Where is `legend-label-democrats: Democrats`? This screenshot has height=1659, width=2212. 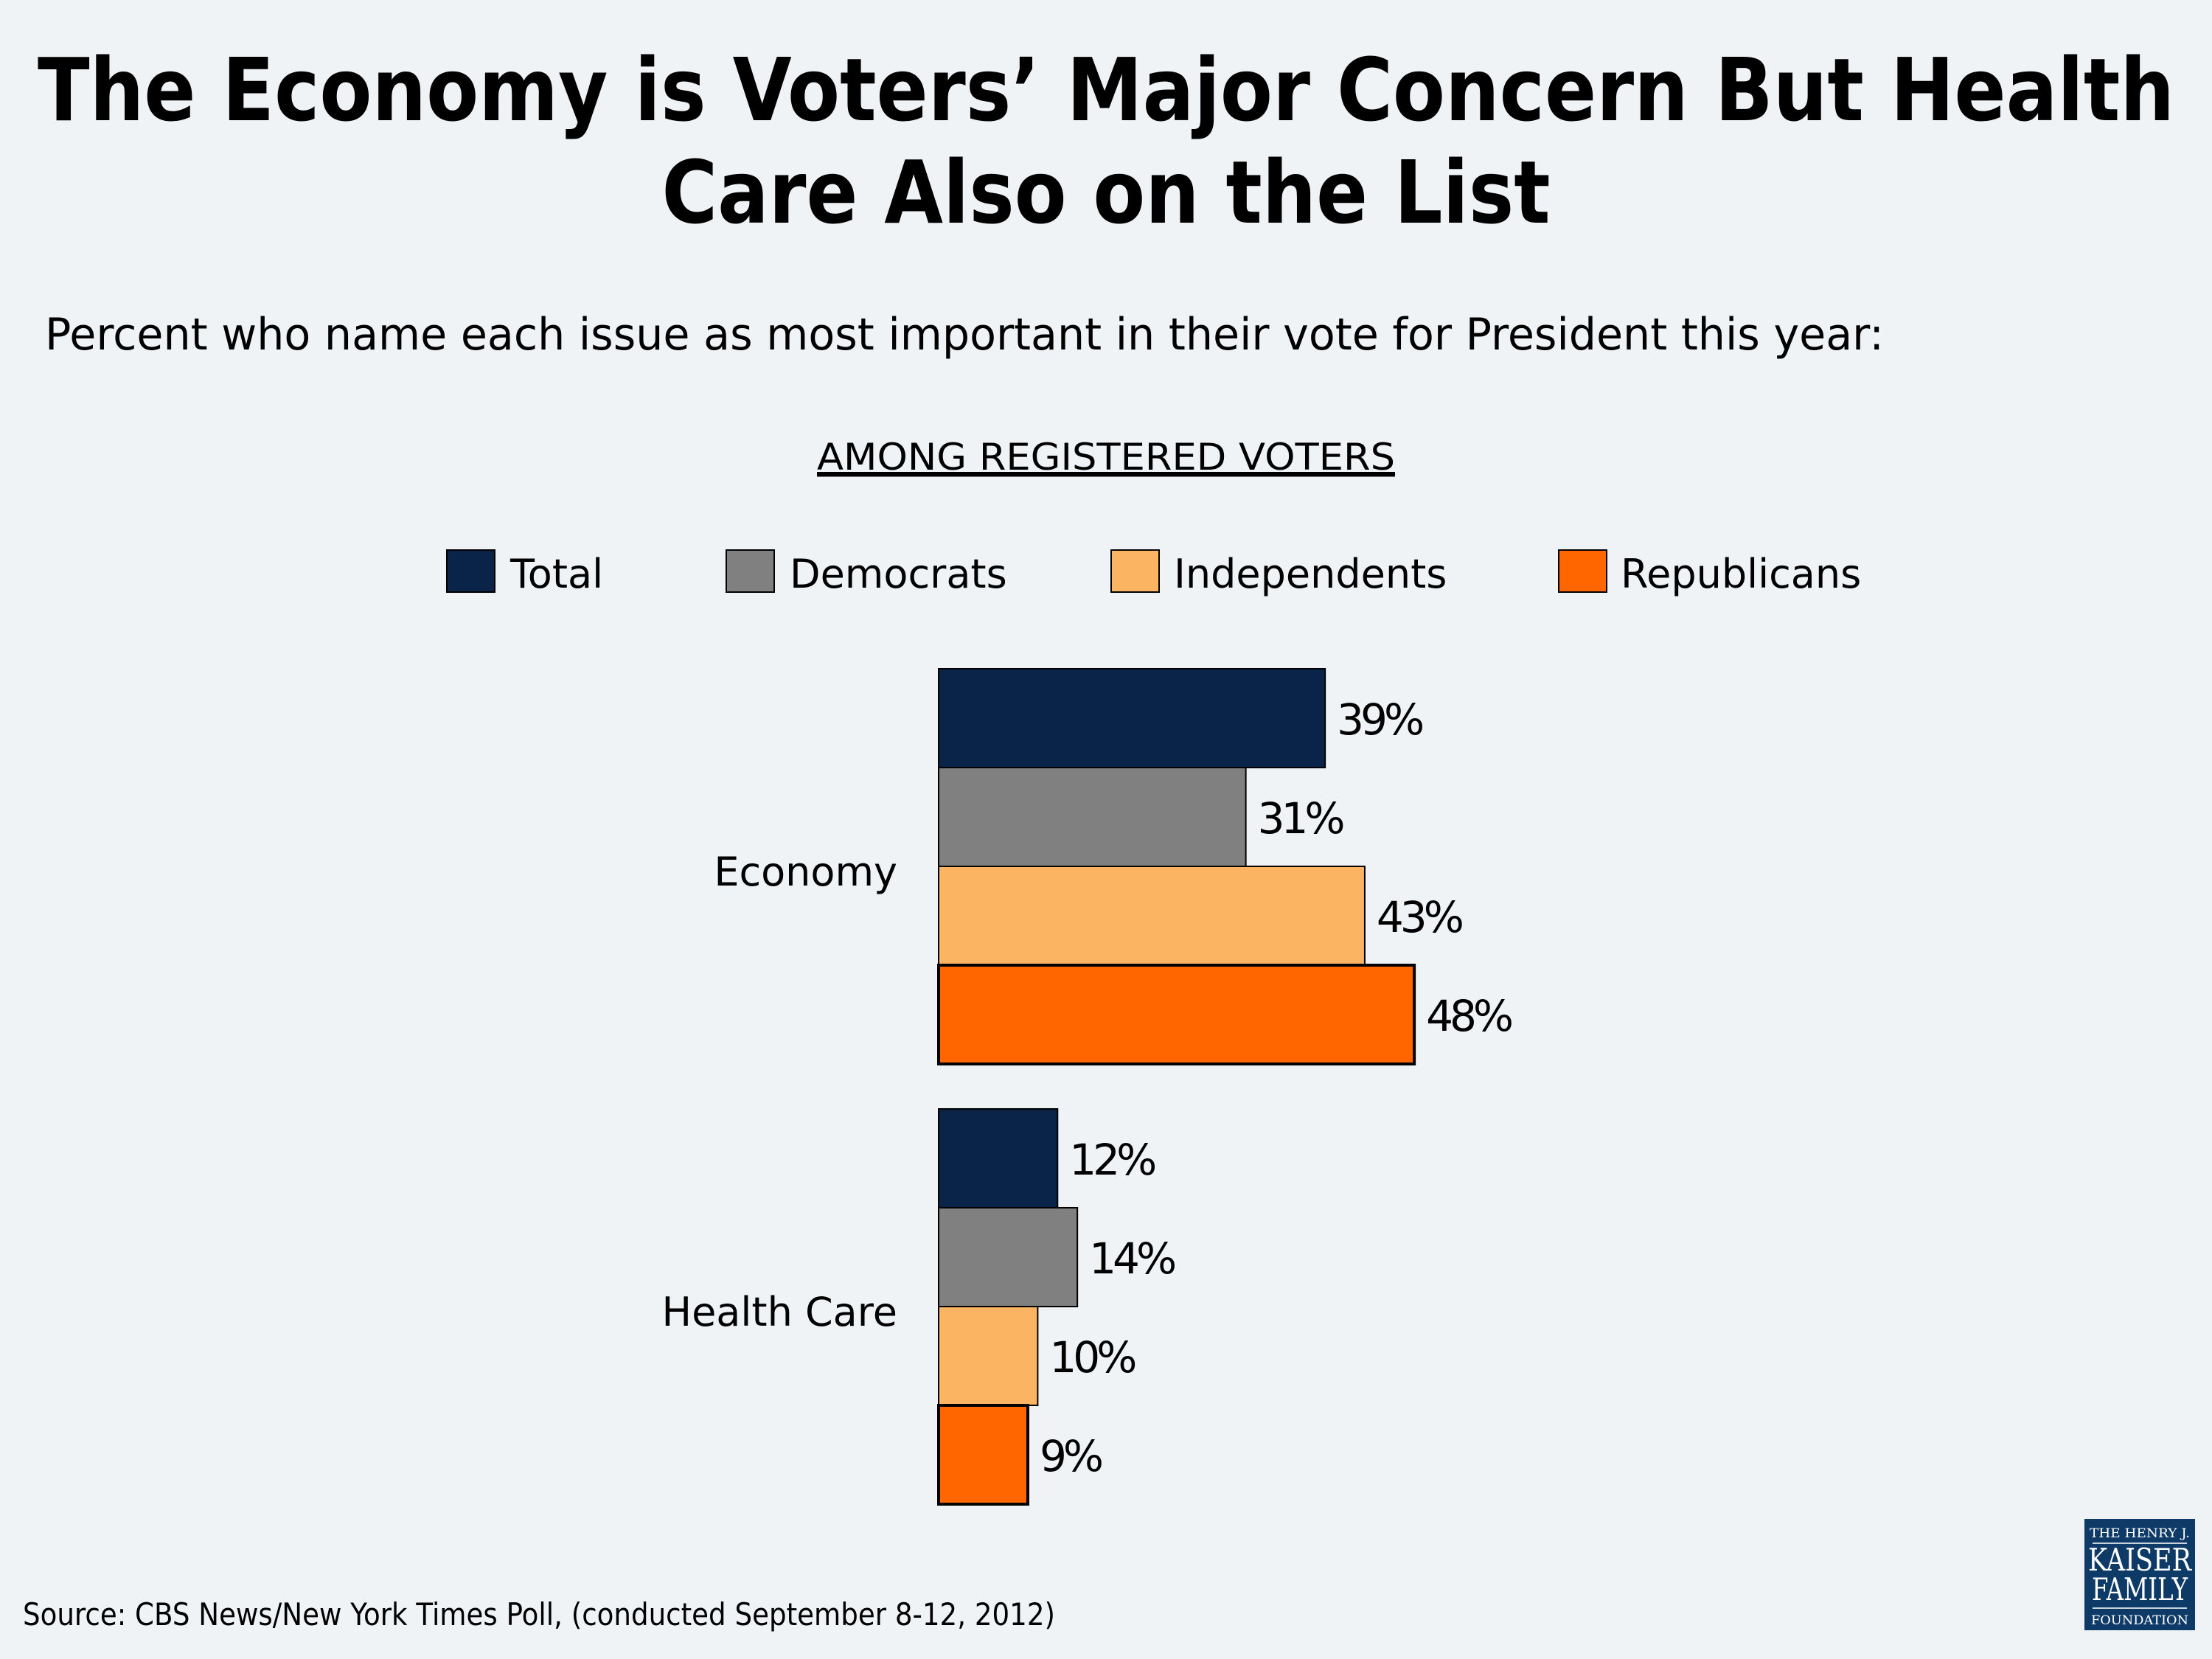 legend-label-democrats: Democrats is located at coordinates (898, 574).